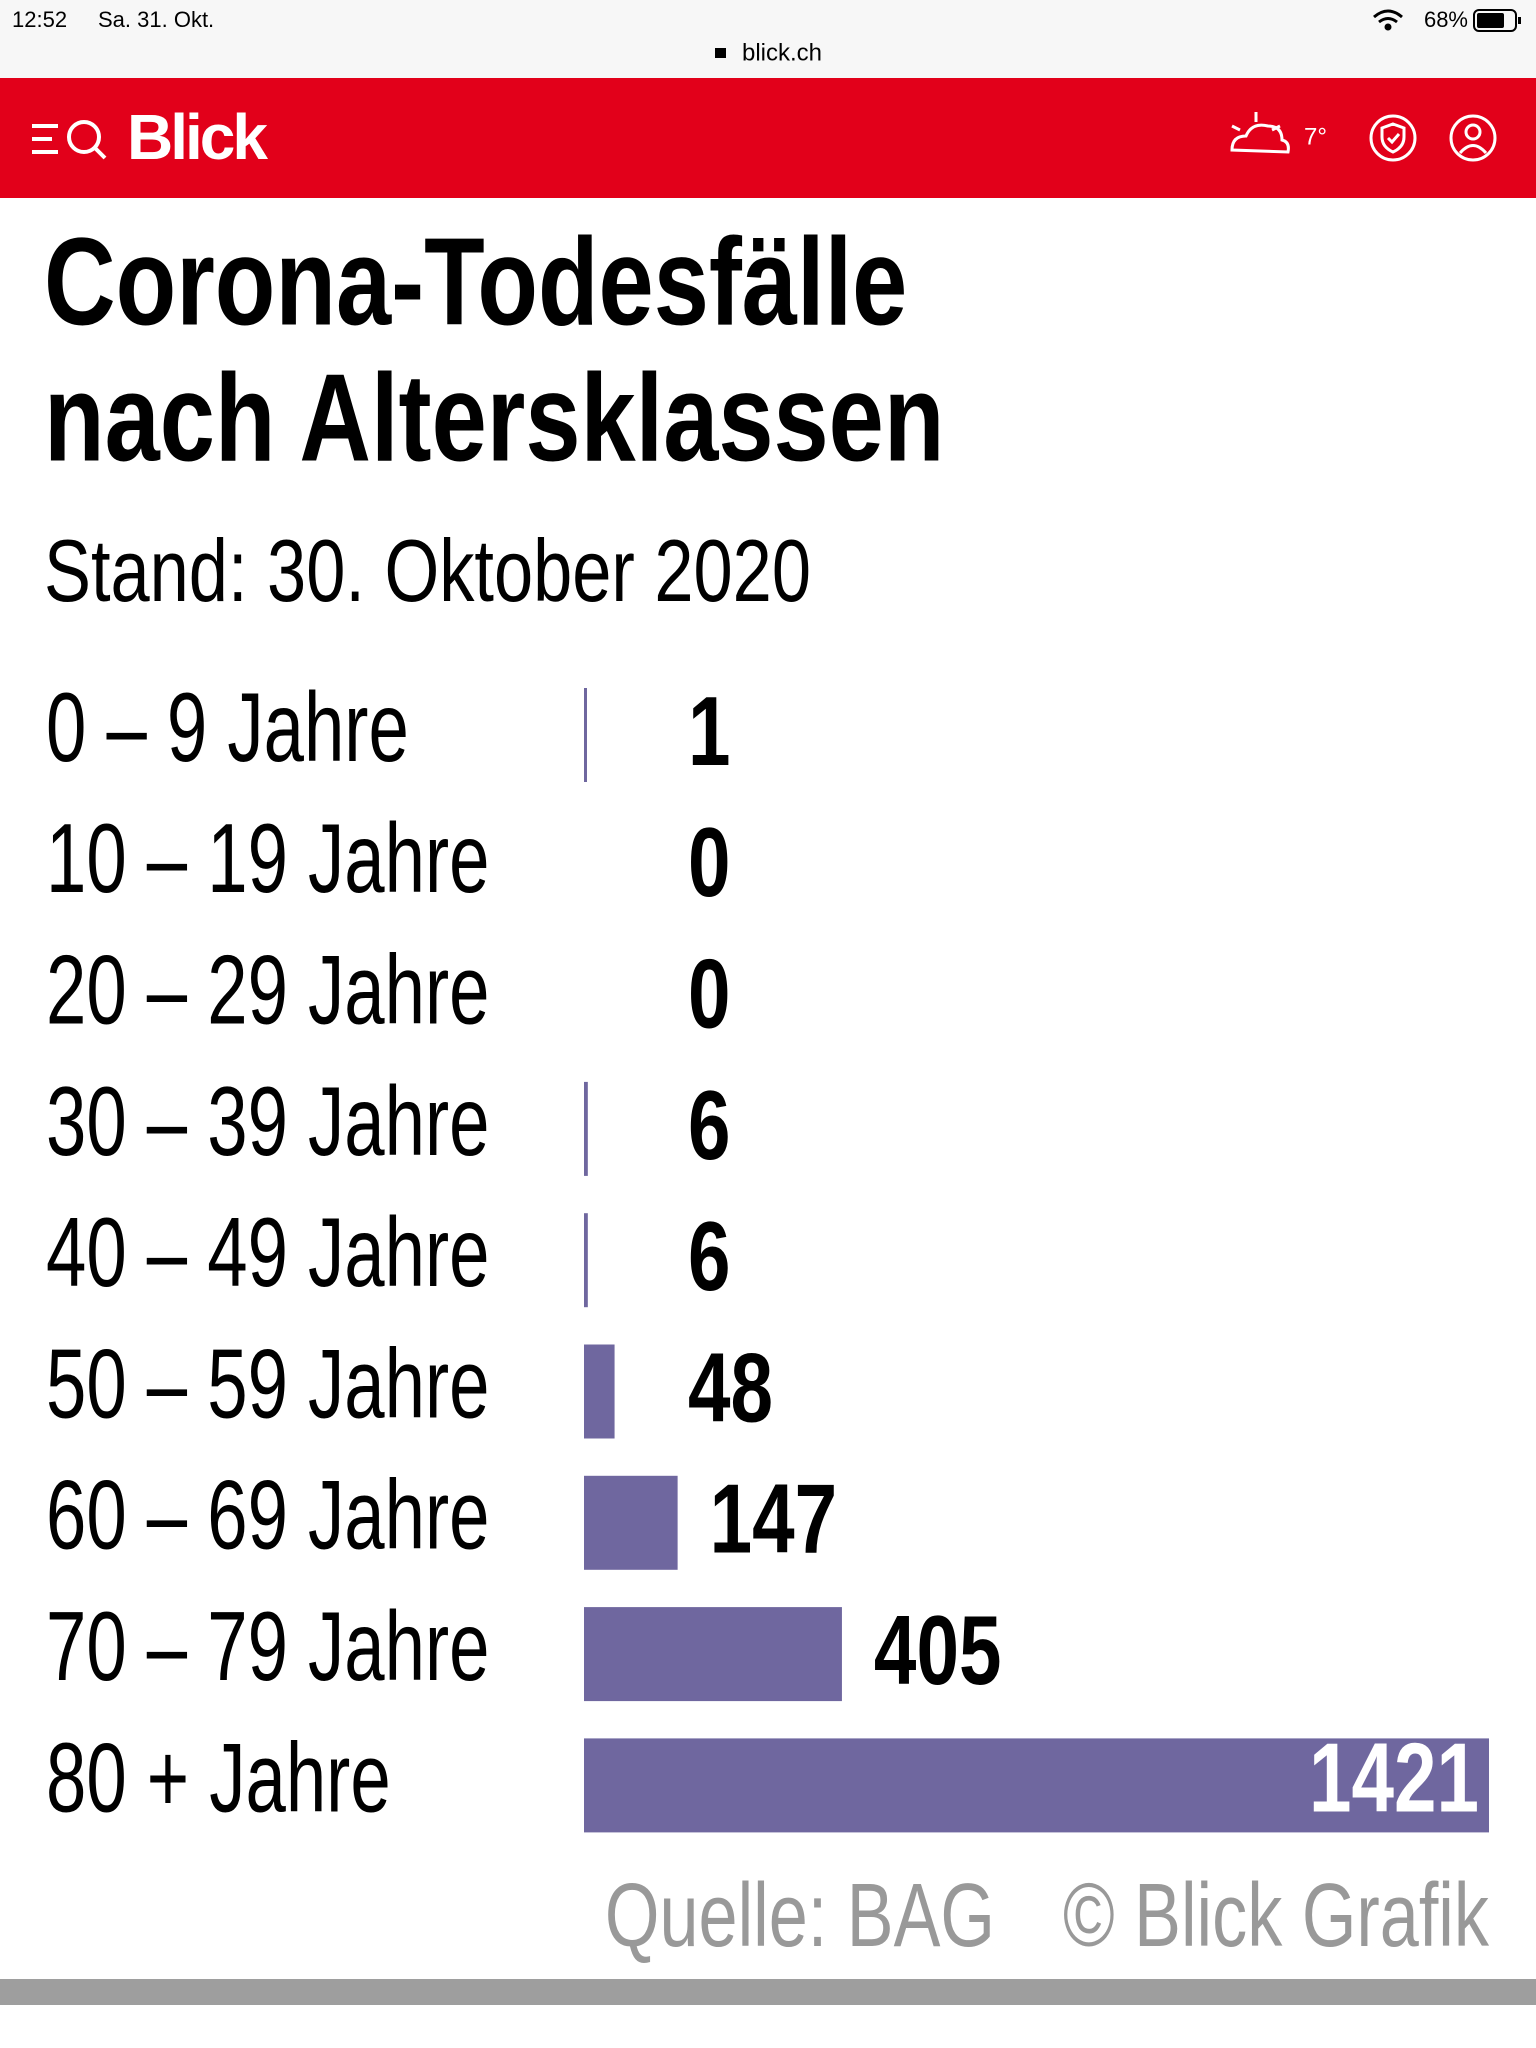 The height and width of the screenshot is (2048, 1536). I want to click on category-label: 20 – 29 Jahre, so click(267, 990).